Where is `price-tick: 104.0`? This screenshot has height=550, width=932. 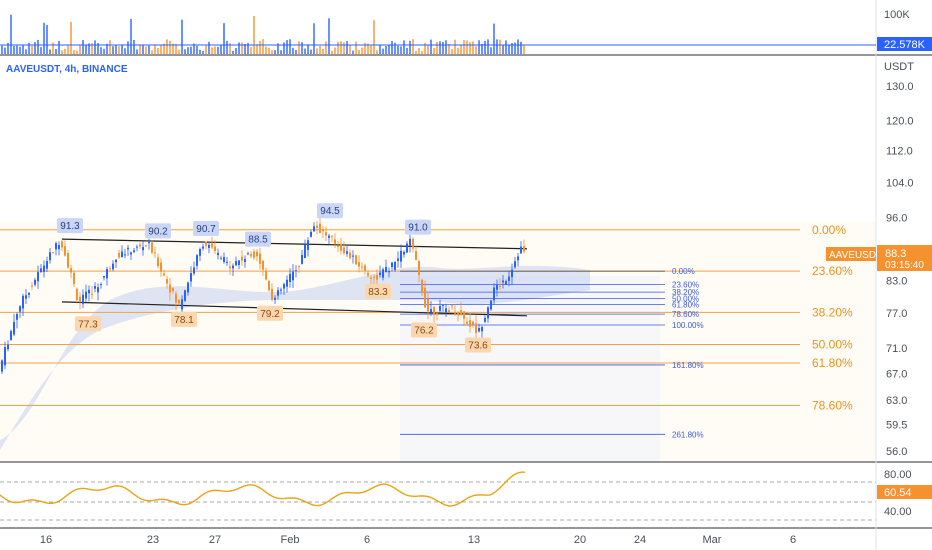 price-tick: 104.0 is located at coordinates (900, 184).